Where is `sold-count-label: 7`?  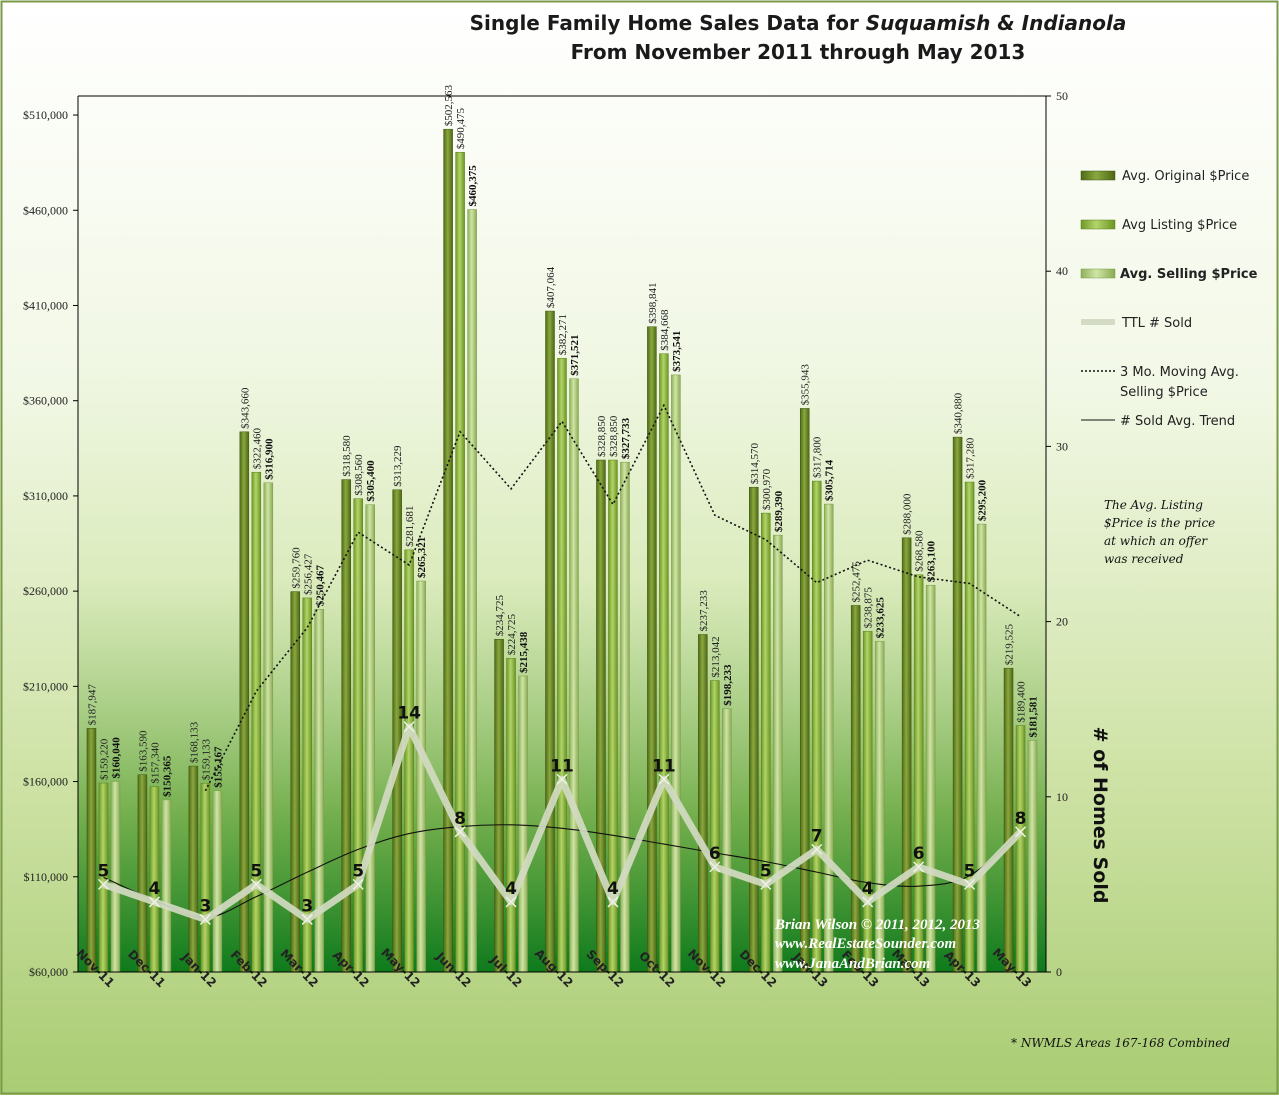
sold-count-label: 7 is located at coordinates (817, 836).